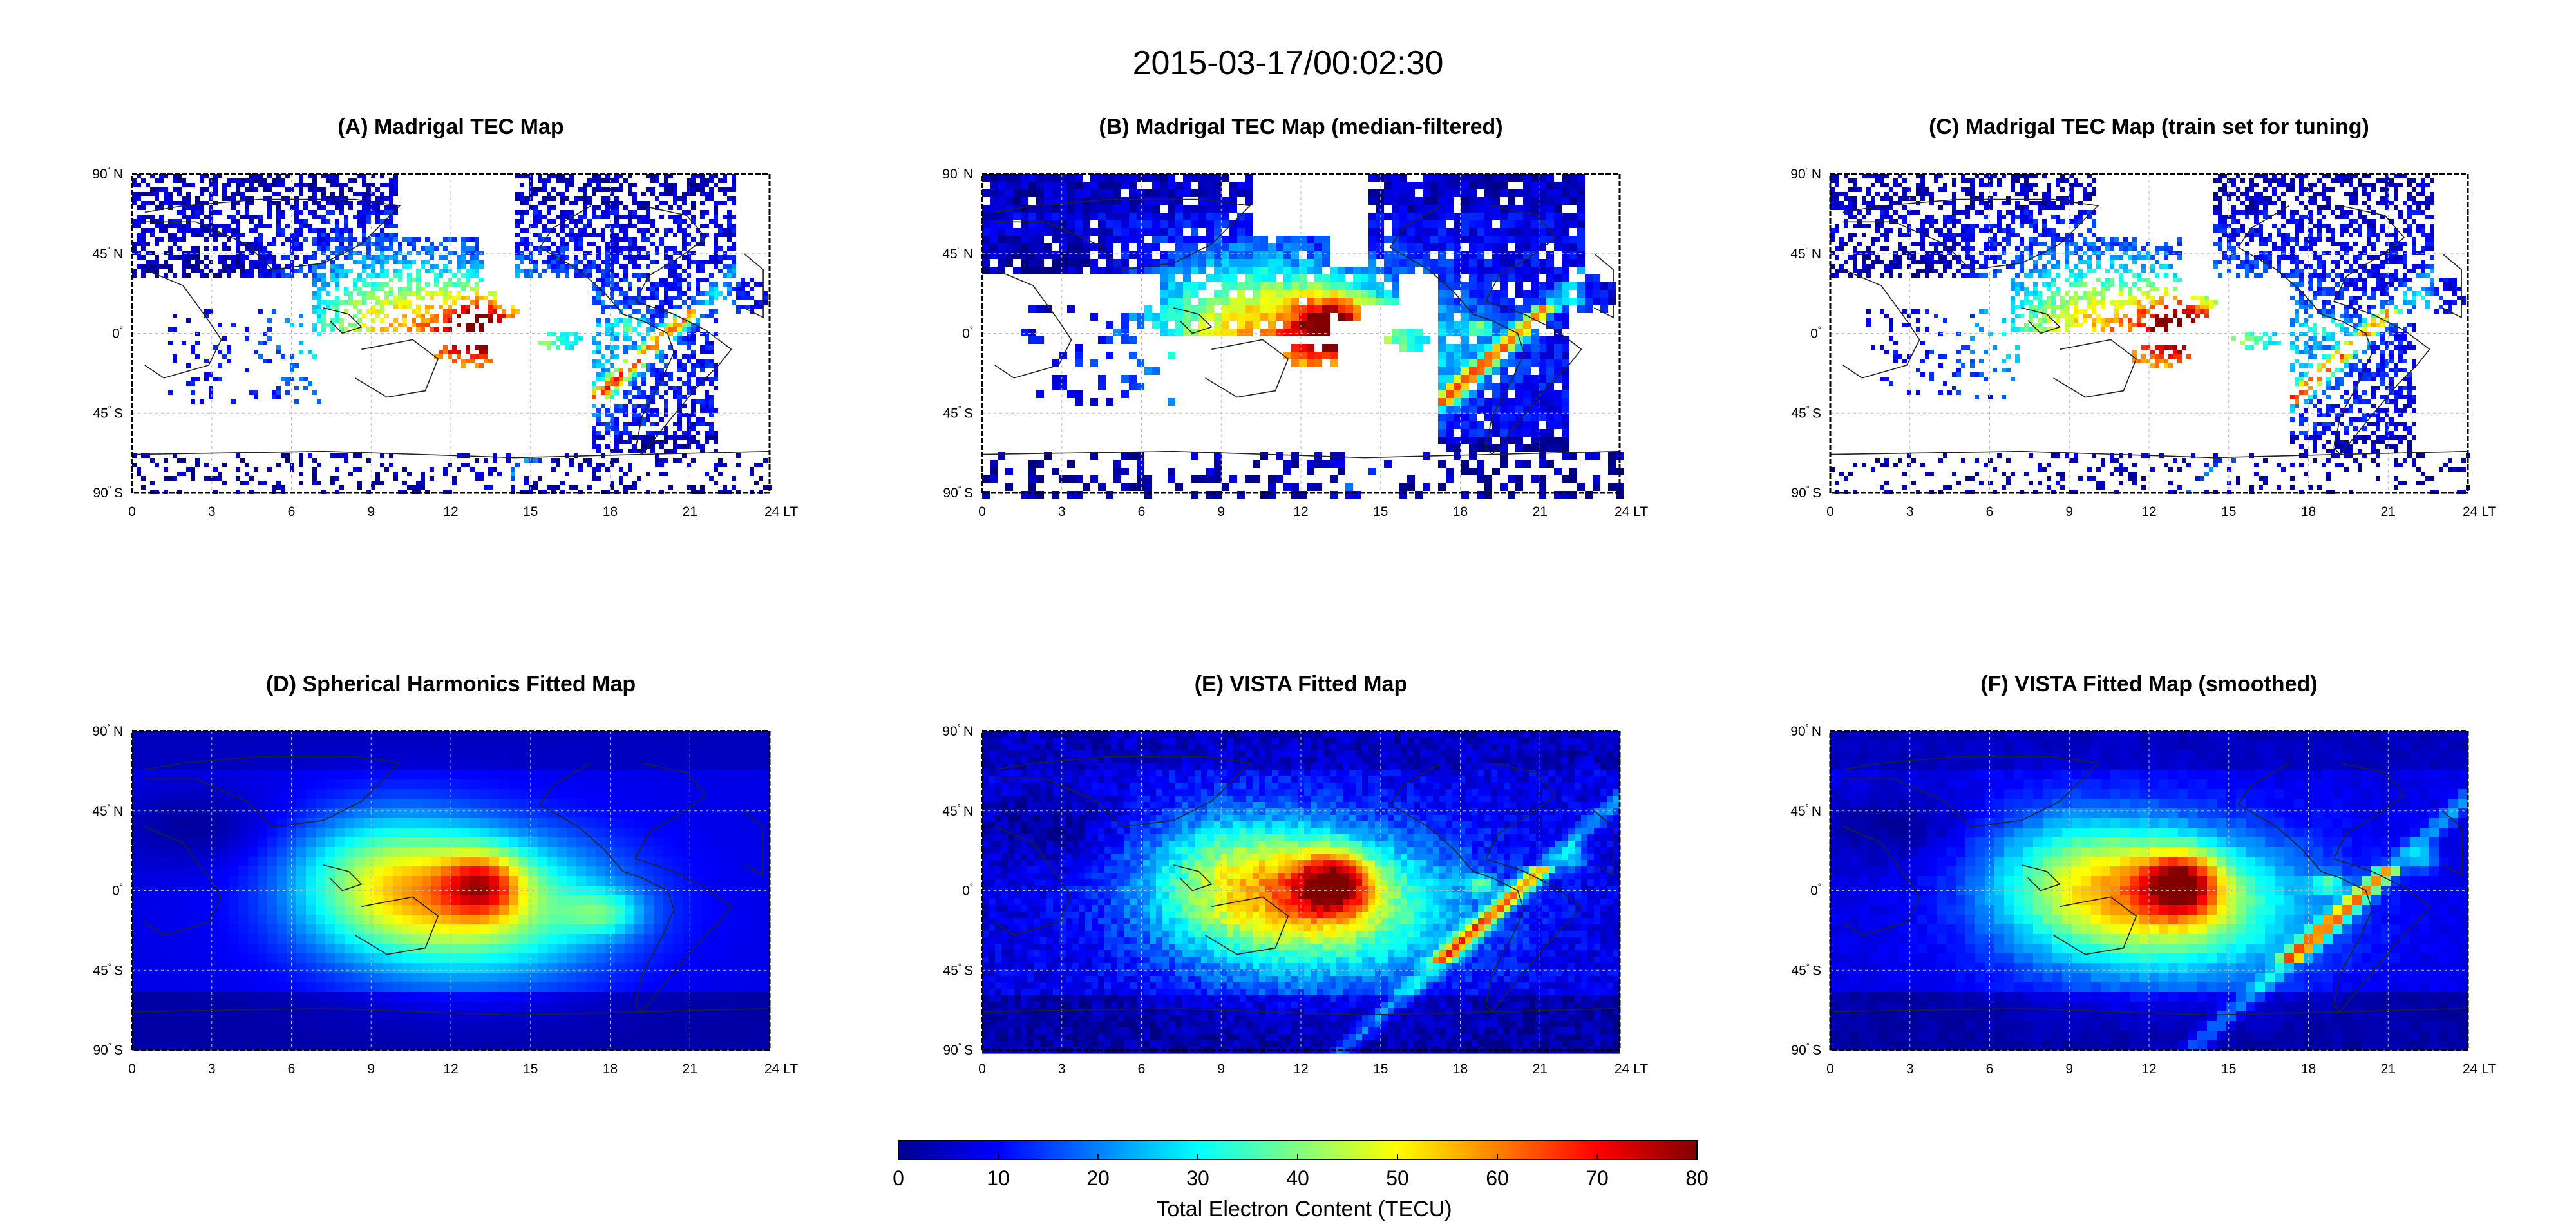 This screenshot has width=2576, height=1222. Describe the element at coordinates (1098, 1178) in the screenshot. I see `colorbar-tick-label: 20` at that location.